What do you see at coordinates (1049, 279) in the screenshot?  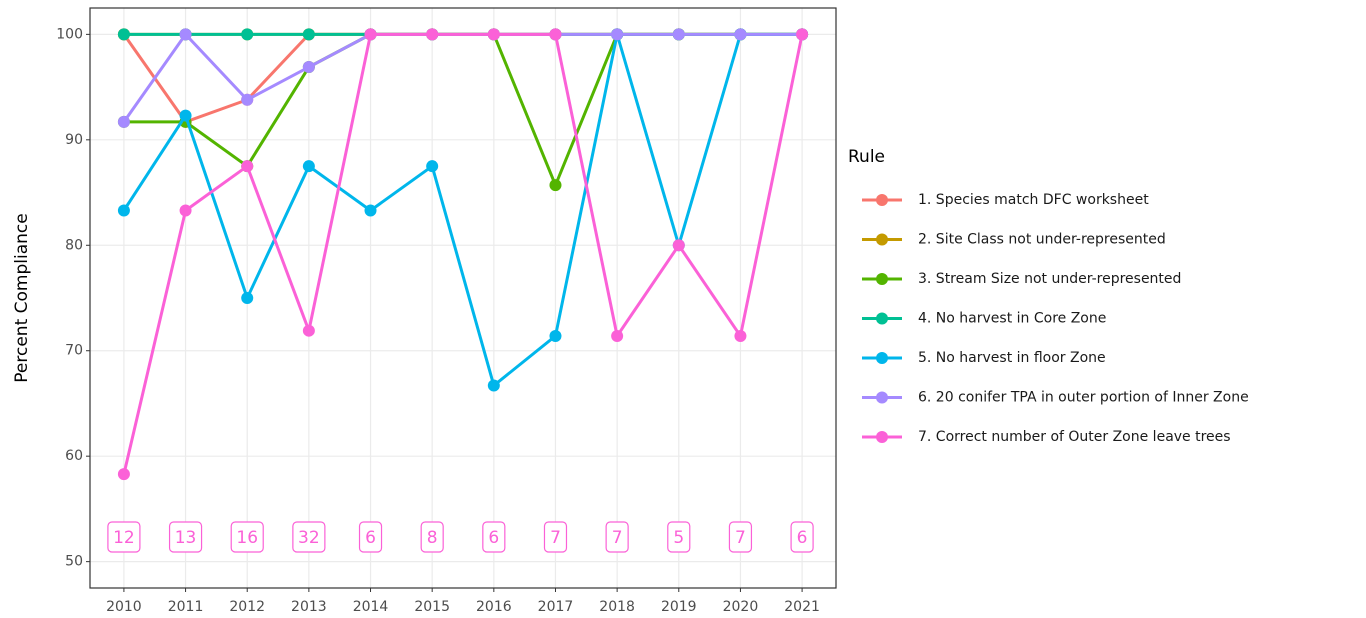 I see `legend-label: 3. Stream Size not under-represented` at bounding box center [1049, 279].